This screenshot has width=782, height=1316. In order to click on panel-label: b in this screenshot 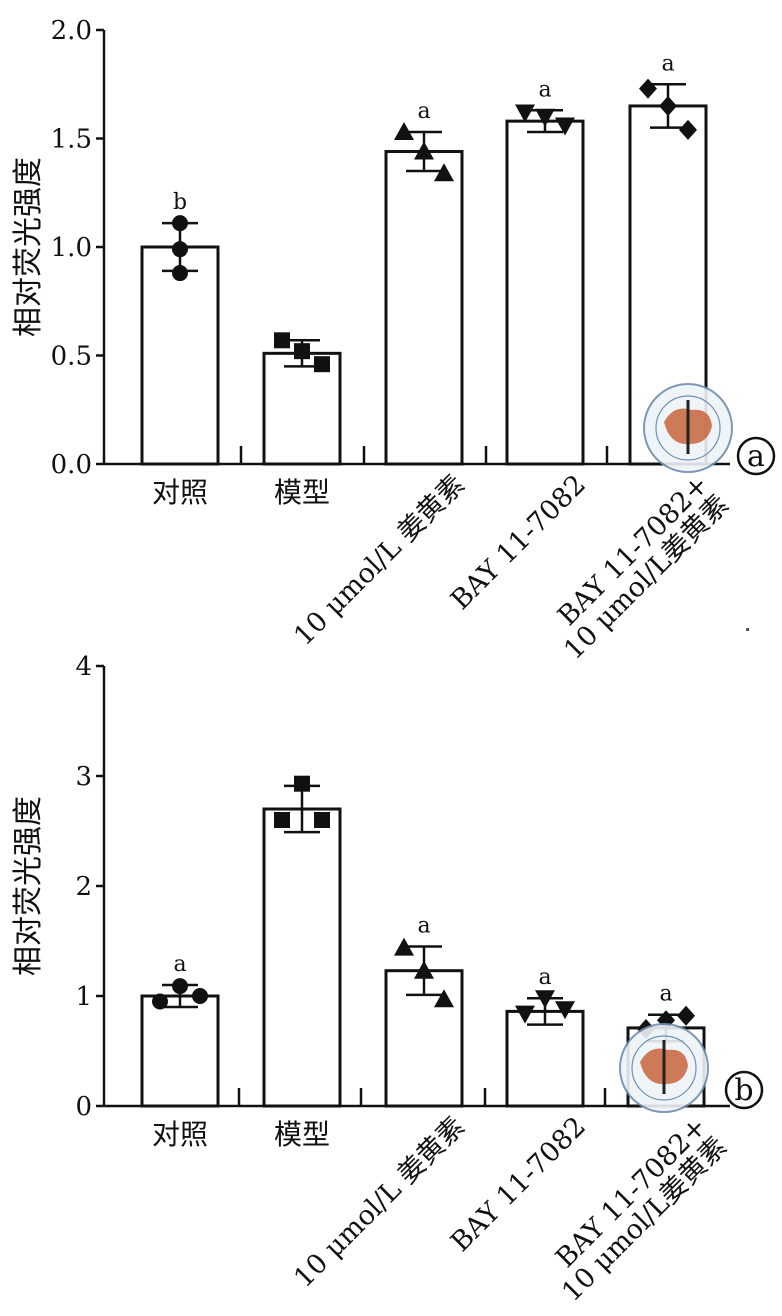, I will do `click(743, 1090)`.